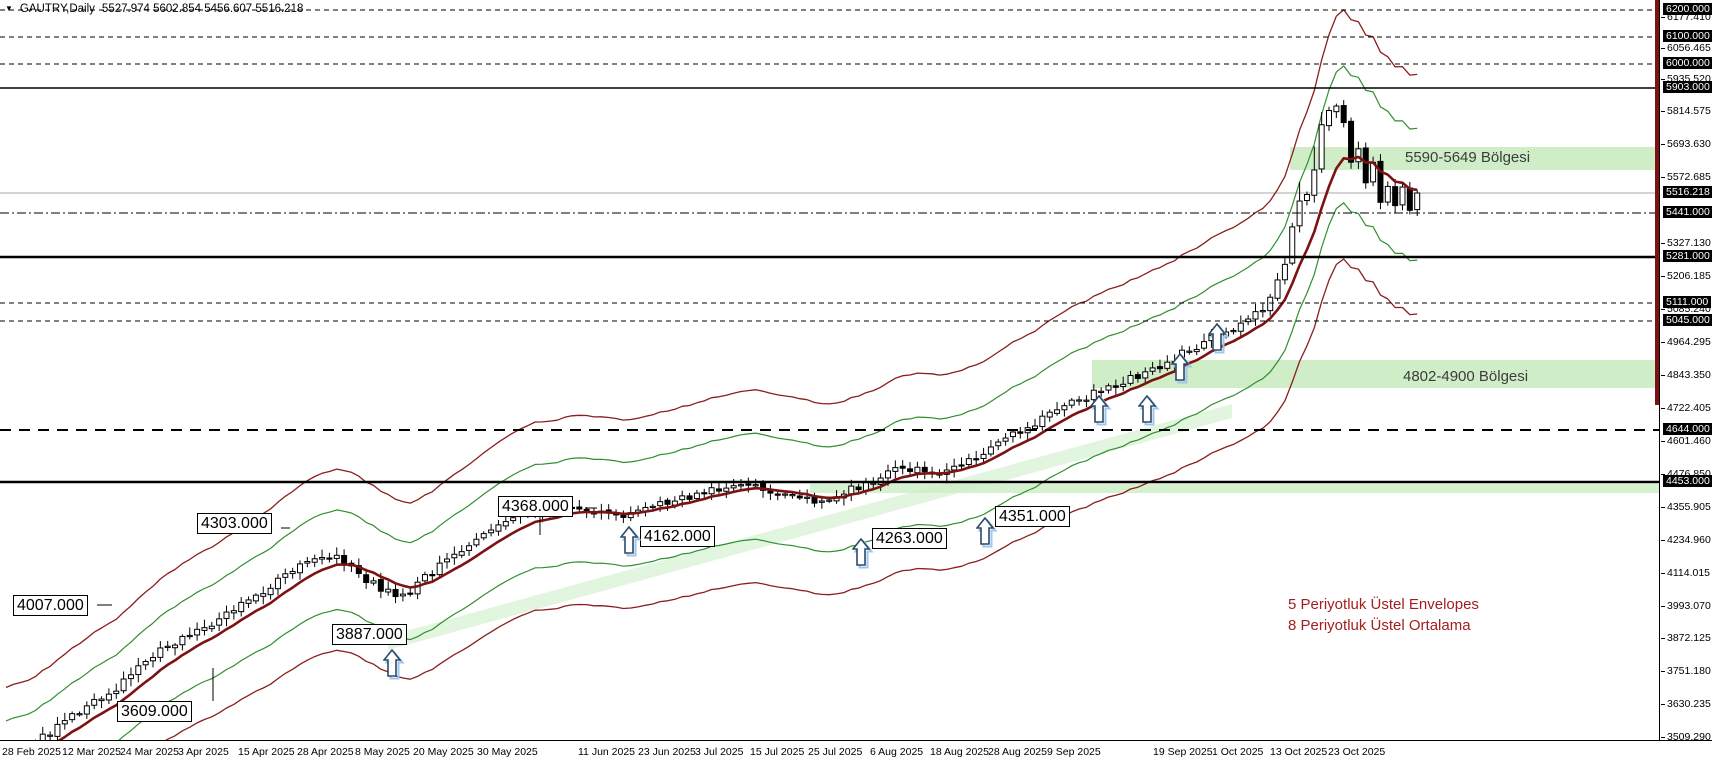  What do you see at coordinates (1685, 573) in the screenshot?
I see `price-tick-label: 4114.015` at bounding box center [1685, 573].